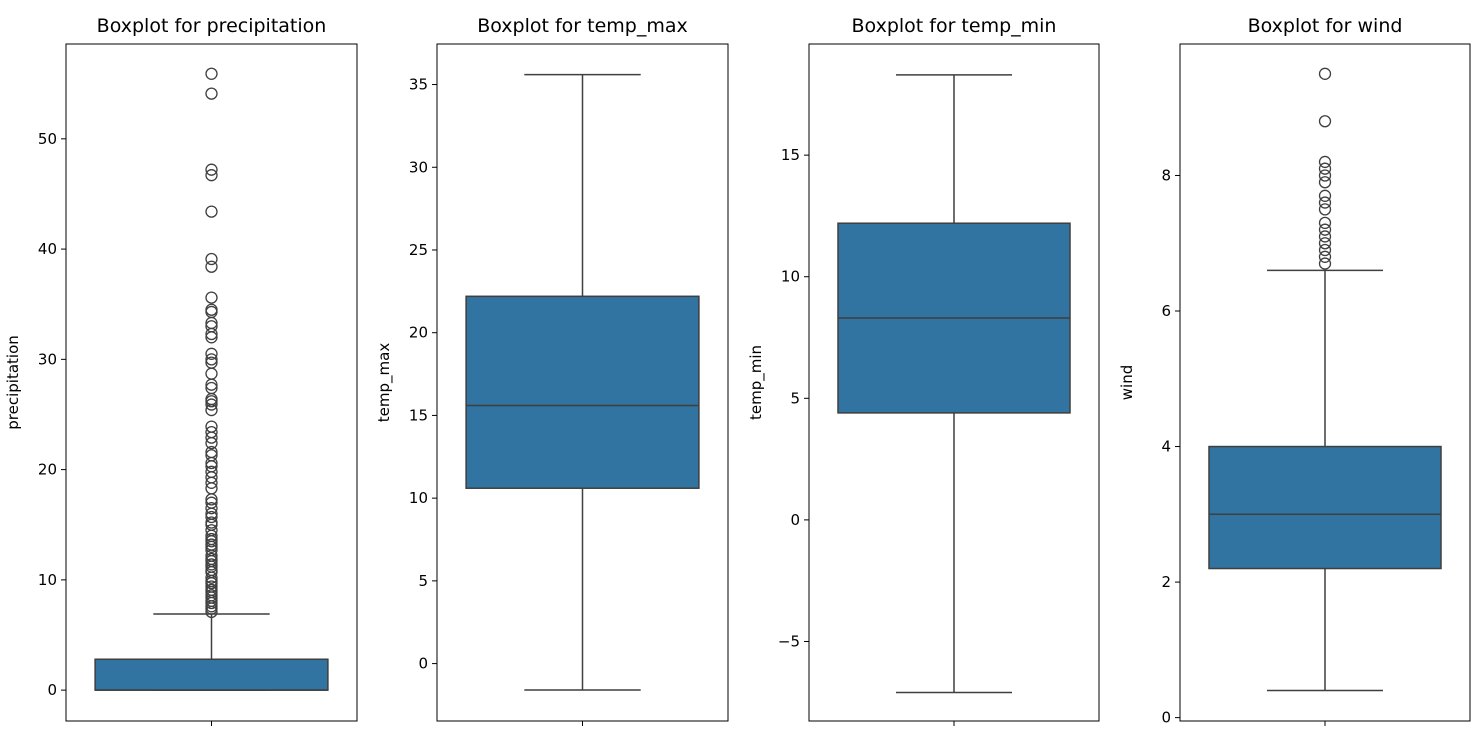 The height and width of the screenshot is (734, 1480). Describe the element at coordinates (1325, 26) in the screenshot. I see `chart-title: Boxplot for wind` at that location.